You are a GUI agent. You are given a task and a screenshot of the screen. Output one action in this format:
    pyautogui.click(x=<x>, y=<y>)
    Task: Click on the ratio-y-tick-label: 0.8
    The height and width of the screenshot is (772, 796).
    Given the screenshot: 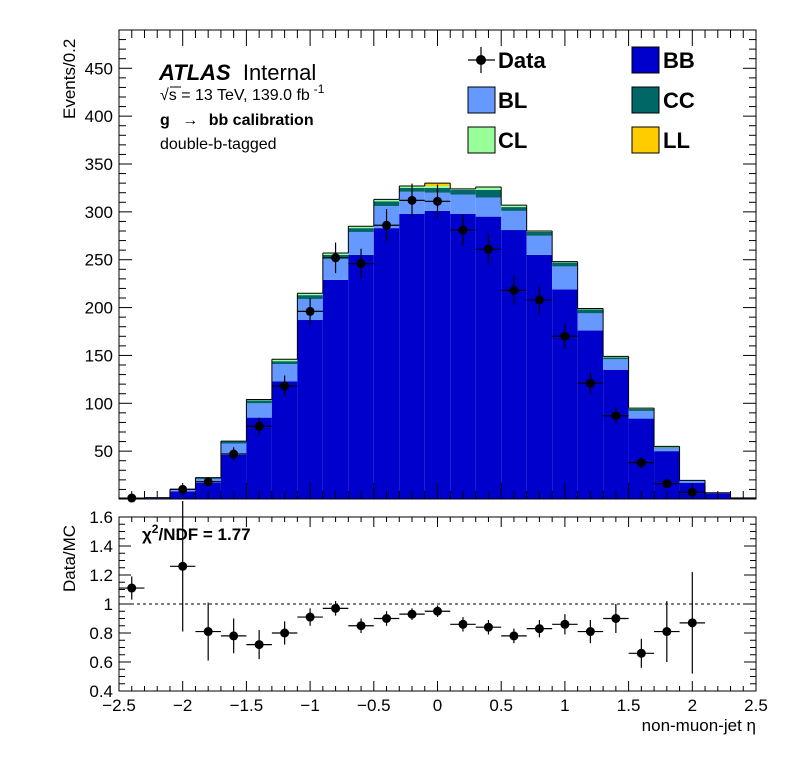 What is the action you would take?
    pyautogui.click(x=101, y=633)
    